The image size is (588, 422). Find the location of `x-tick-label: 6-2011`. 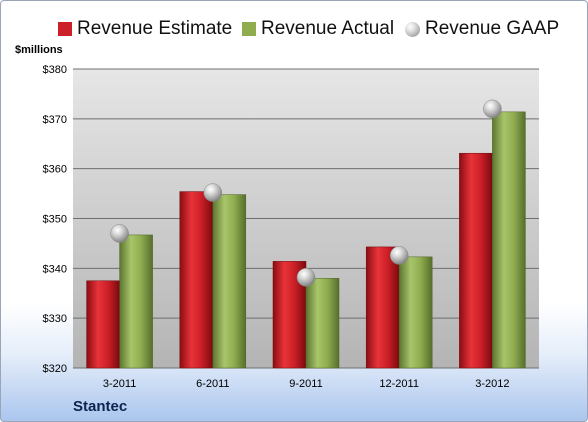

x-tick-label: 6-2011 is located at coordinates (212, 384).